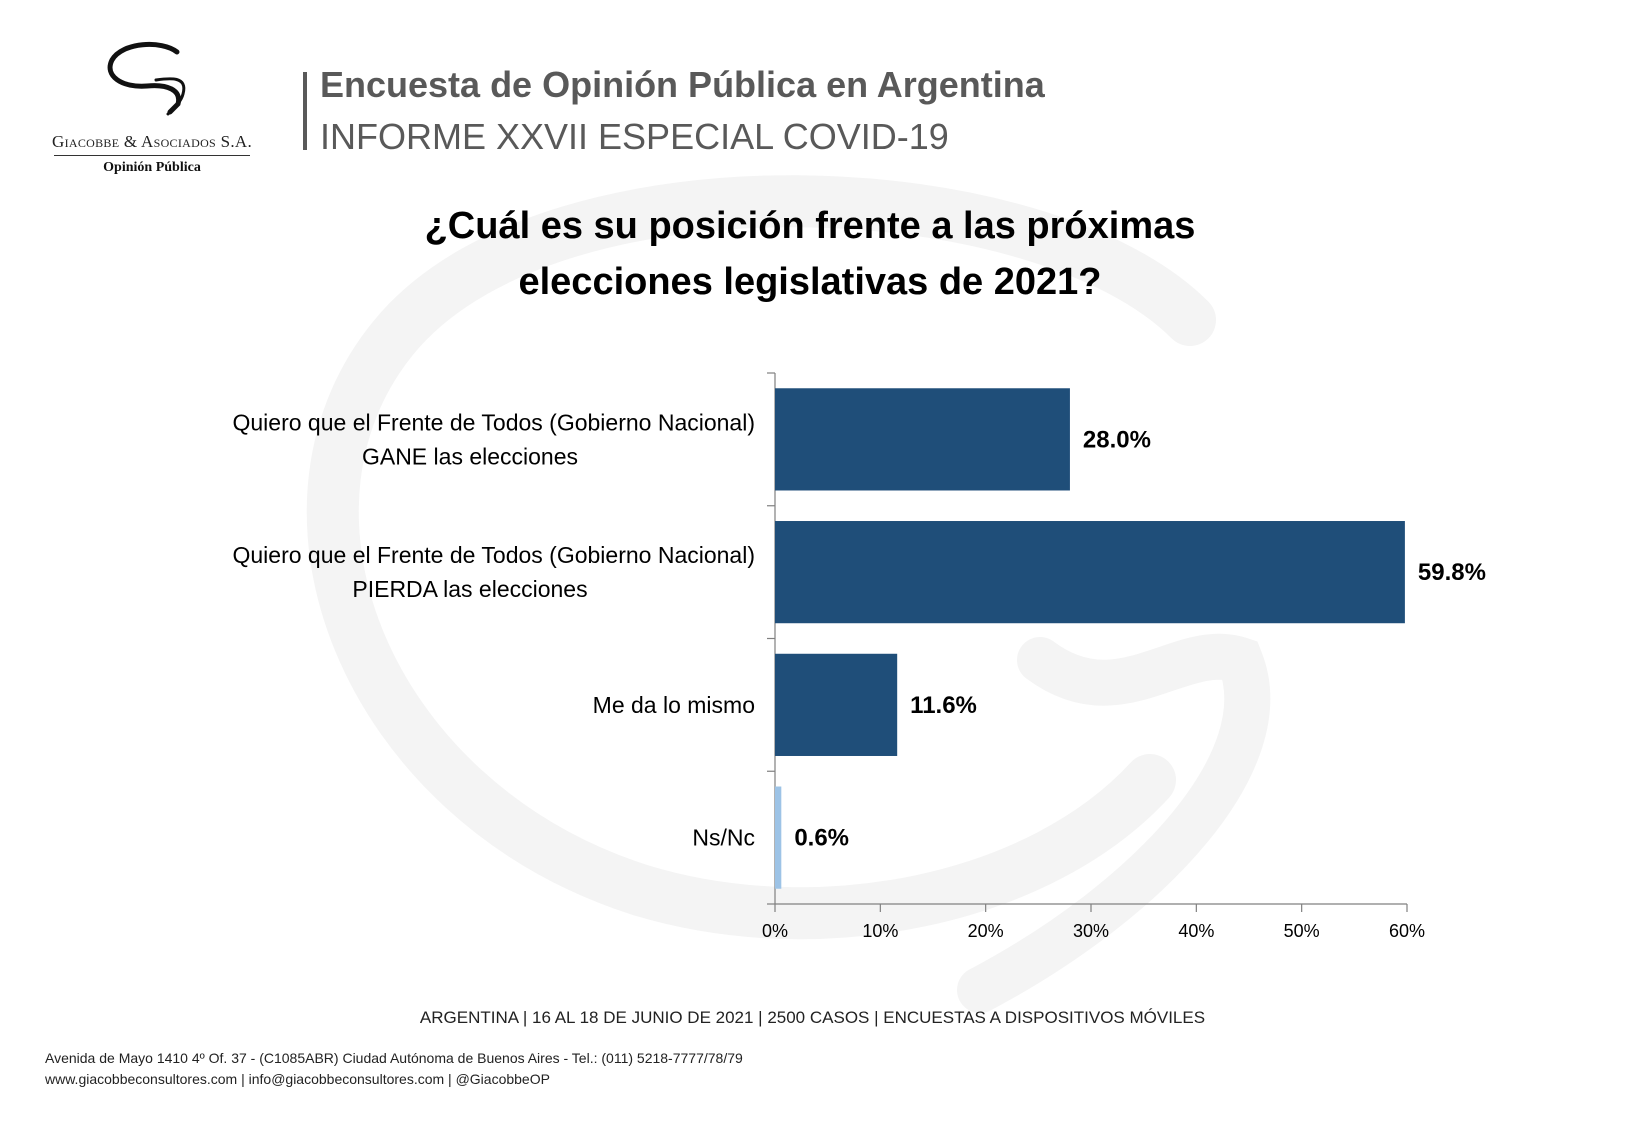 This screenshot has height=1125, width=1625. What do you see at coordinates (1452, 572) in the screenshot?
I see `bar-value-label: 59.8%` at bounding box center [1452, 572].